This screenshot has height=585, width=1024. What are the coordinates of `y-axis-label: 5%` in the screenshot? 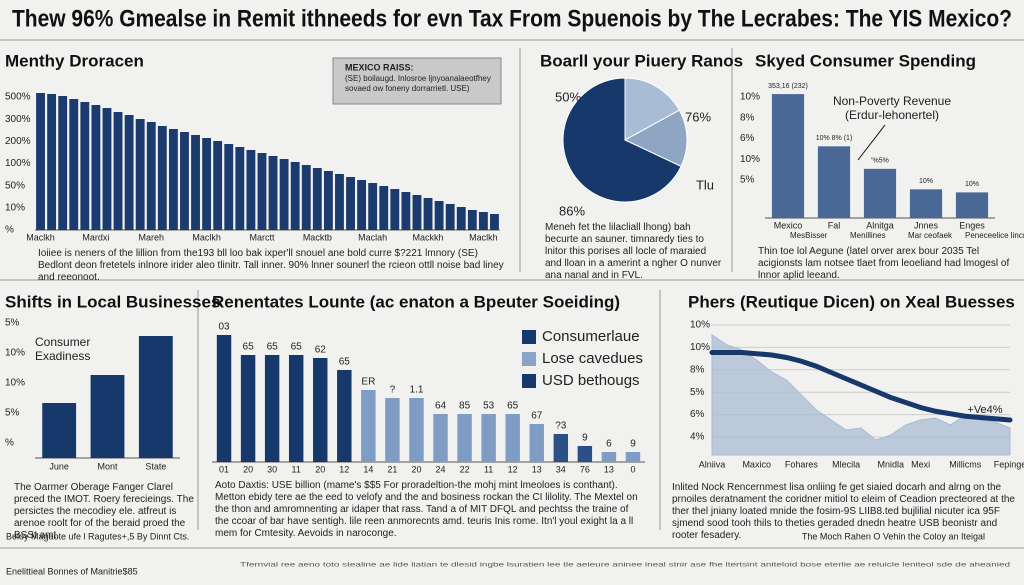 It's located at (747, 180).